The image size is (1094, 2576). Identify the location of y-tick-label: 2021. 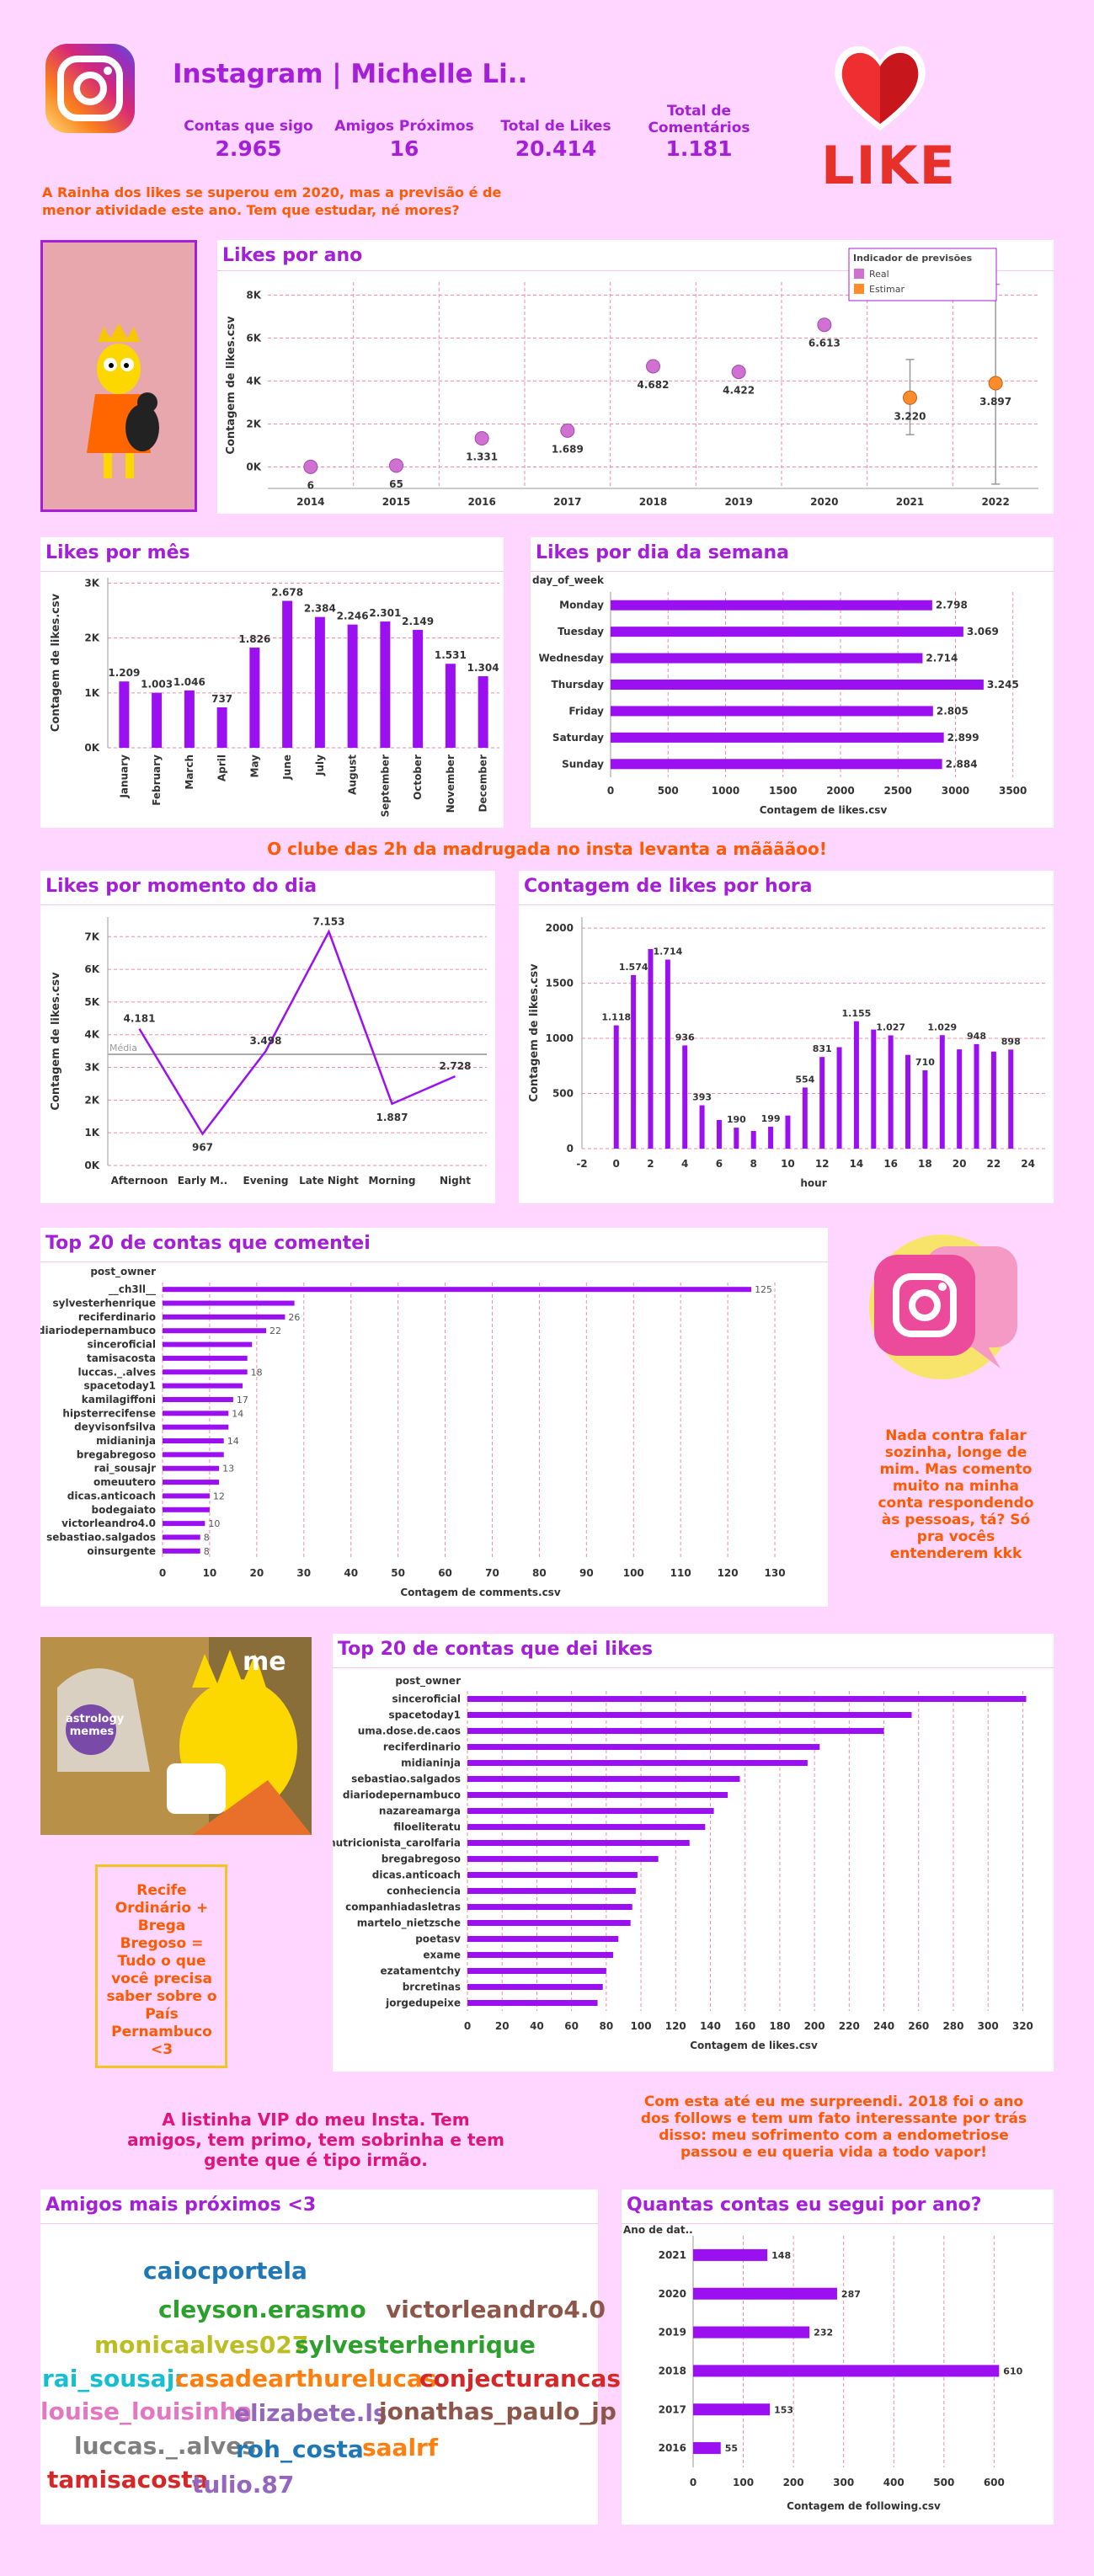
(672, 2255).